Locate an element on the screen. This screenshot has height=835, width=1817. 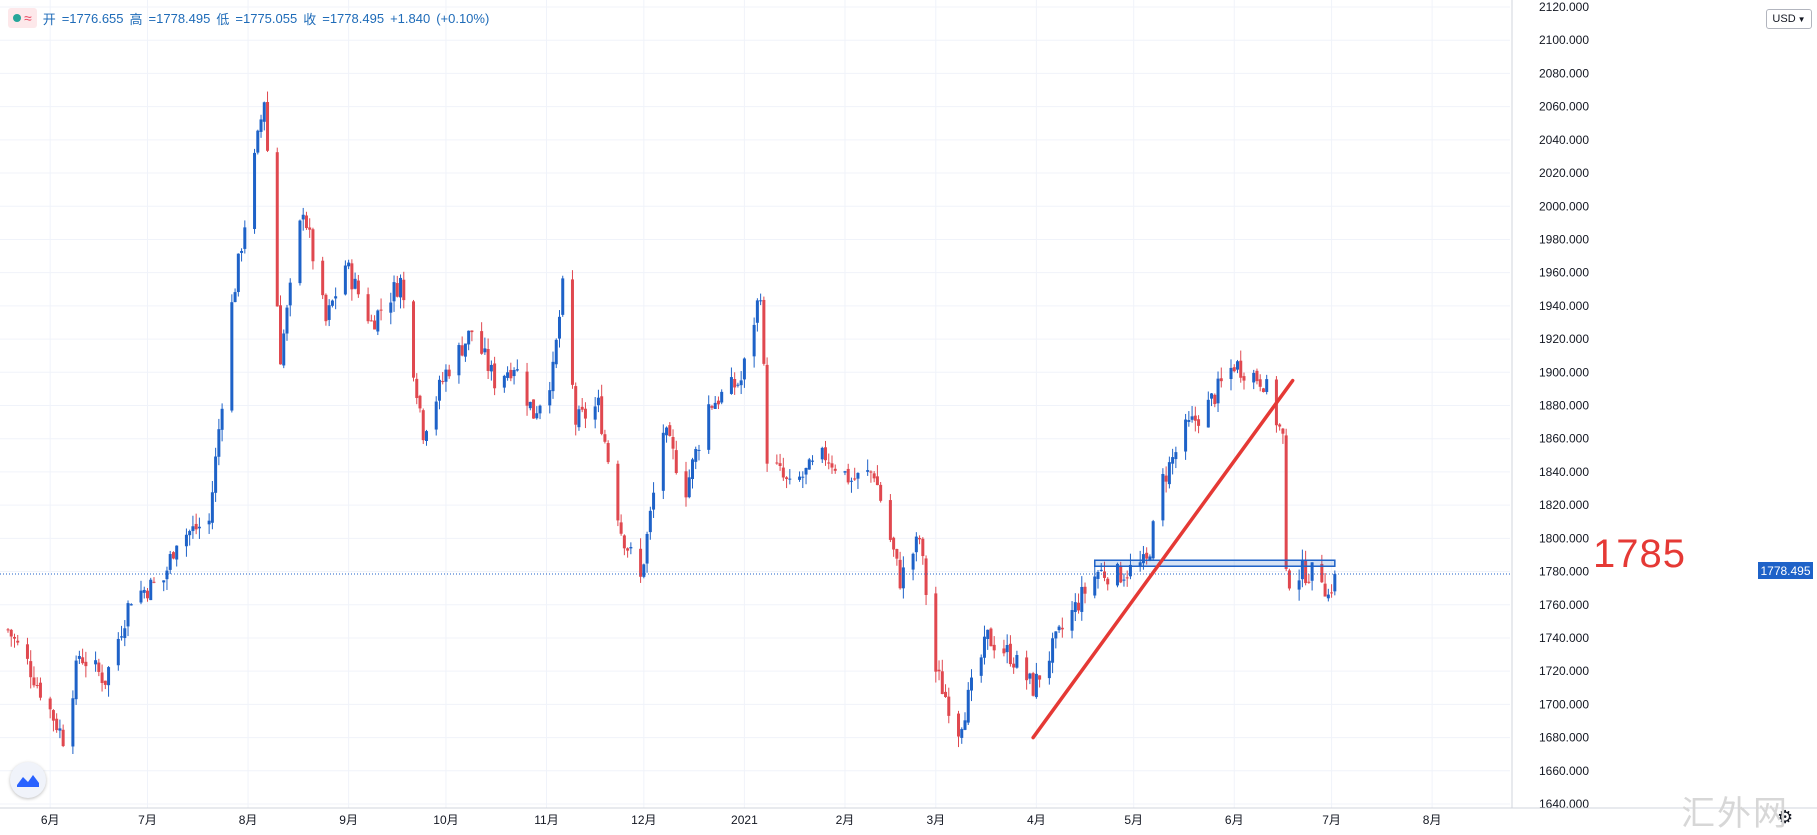
wave-icon: ≈ is located at coordinates (28, 18).